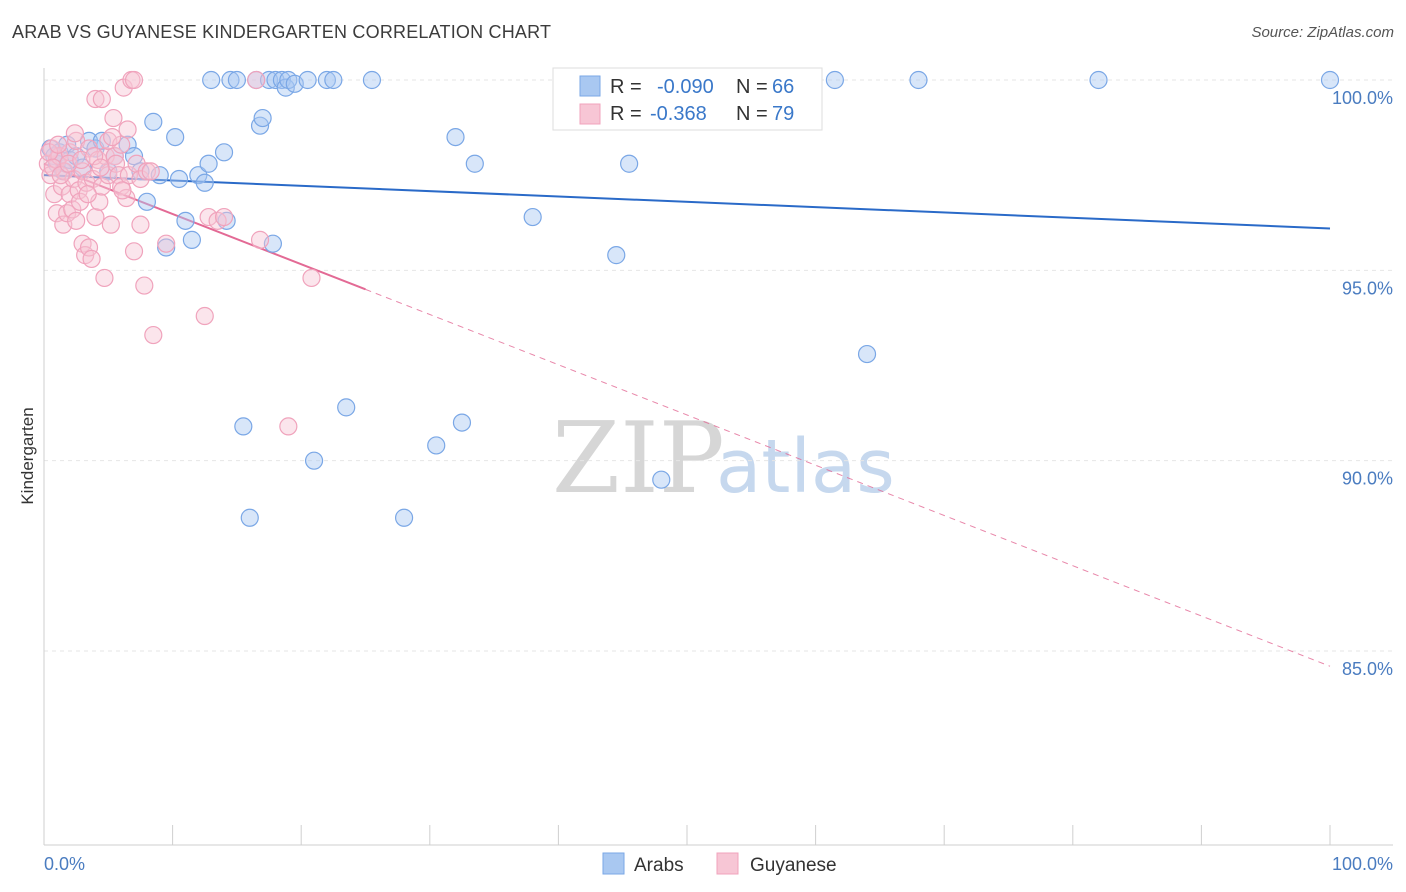 Image resolution: width=1406 pixels, height=892 pixels. I want to click on legend-n-value-guyanese: 79, so click(783, 114).